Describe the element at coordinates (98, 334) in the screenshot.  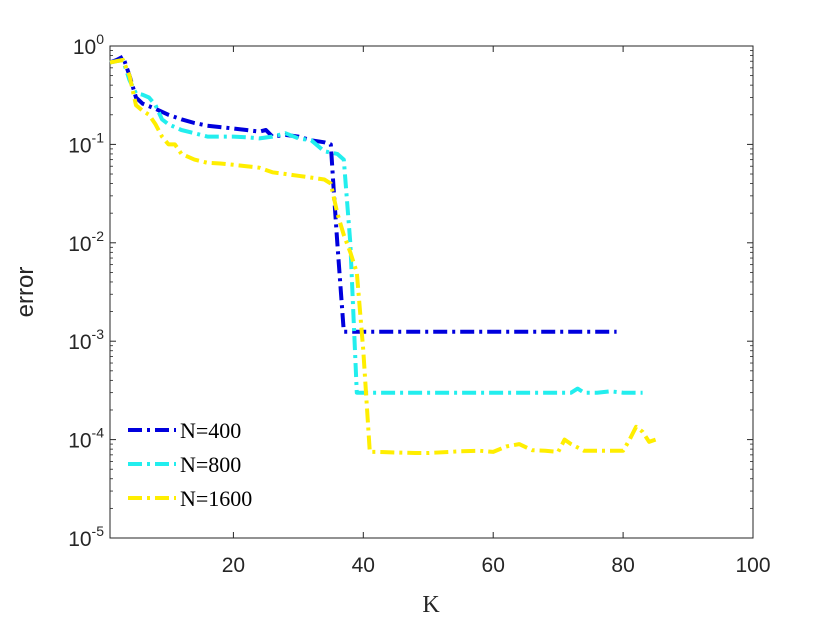
I see `y-tick-exponent: -3` at that location.